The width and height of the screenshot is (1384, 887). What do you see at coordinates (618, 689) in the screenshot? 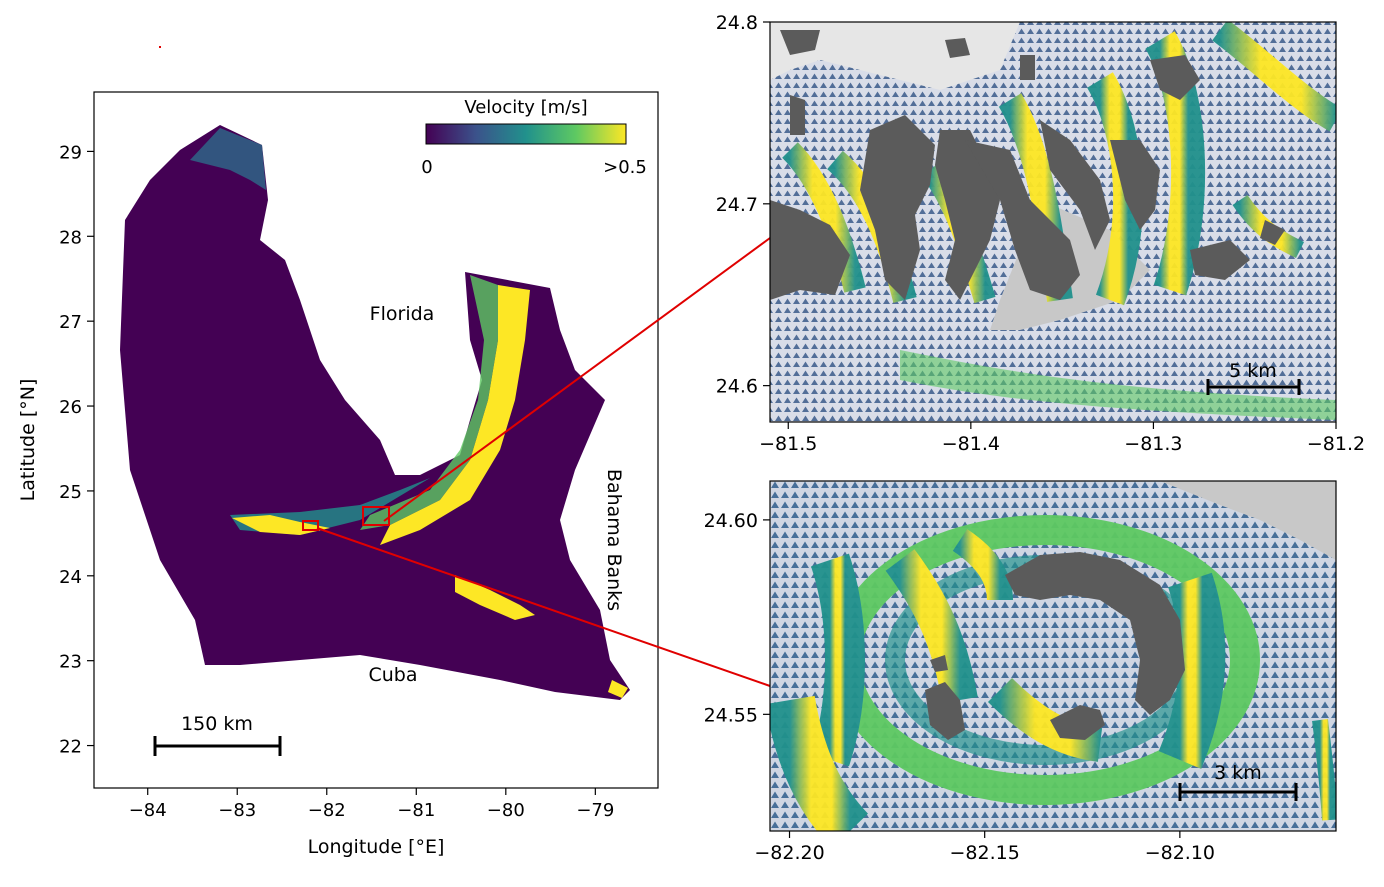
I see `bahama-tip` at bounding box center [618, 689].